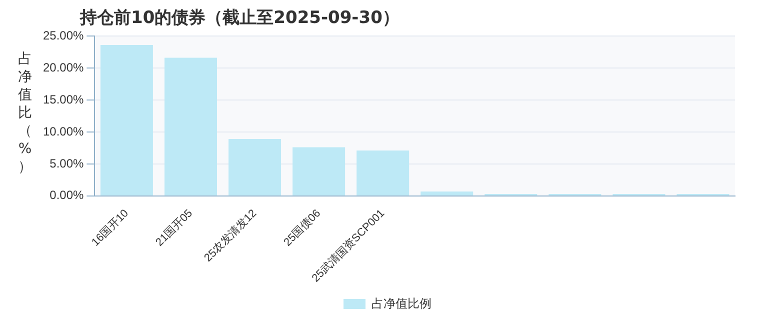 This screenshot has width=760, height=320. Describe the element at coordinates (63, 35) in the screenshot. I see `y-tick-label: 25.00%` at that location.